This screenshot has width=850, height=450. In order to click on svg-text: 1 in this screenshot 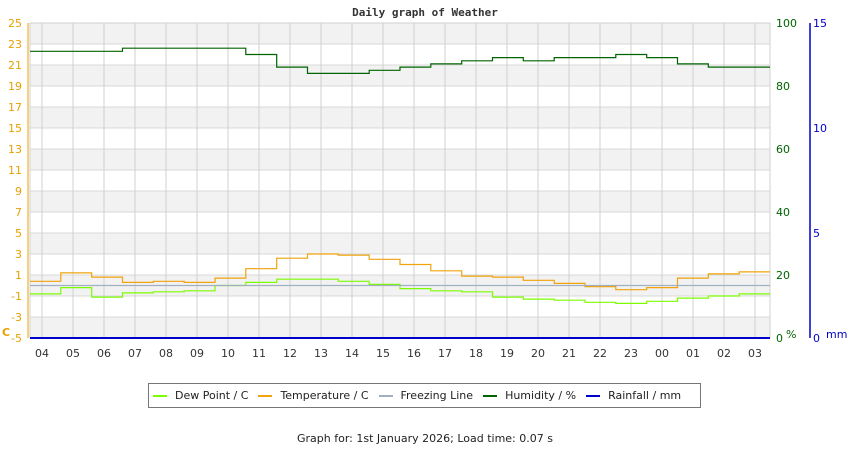, I will do `click(18, 275)`.